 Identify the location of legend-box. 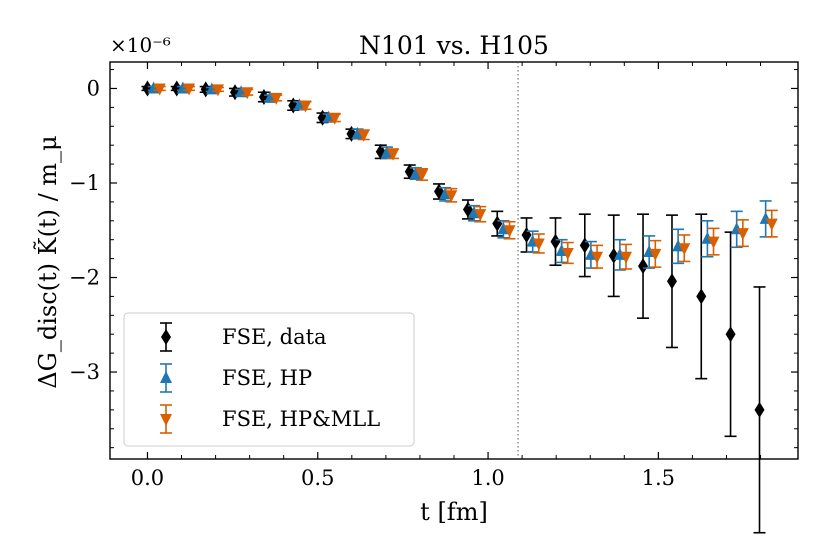
(269, 379).